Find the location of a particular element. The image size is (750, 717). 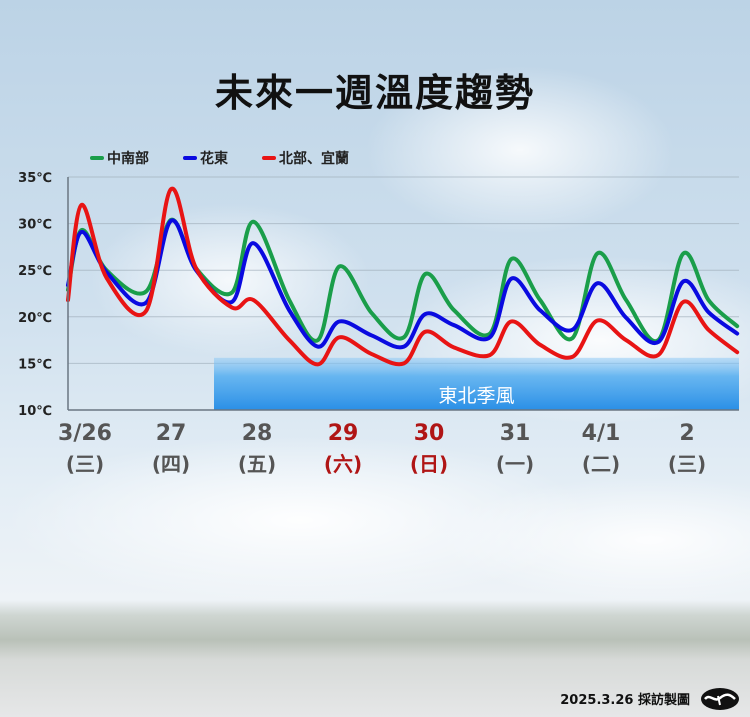

legend: 中南部 花東 北部、宜蘭 is located at coordinates (219, 158).